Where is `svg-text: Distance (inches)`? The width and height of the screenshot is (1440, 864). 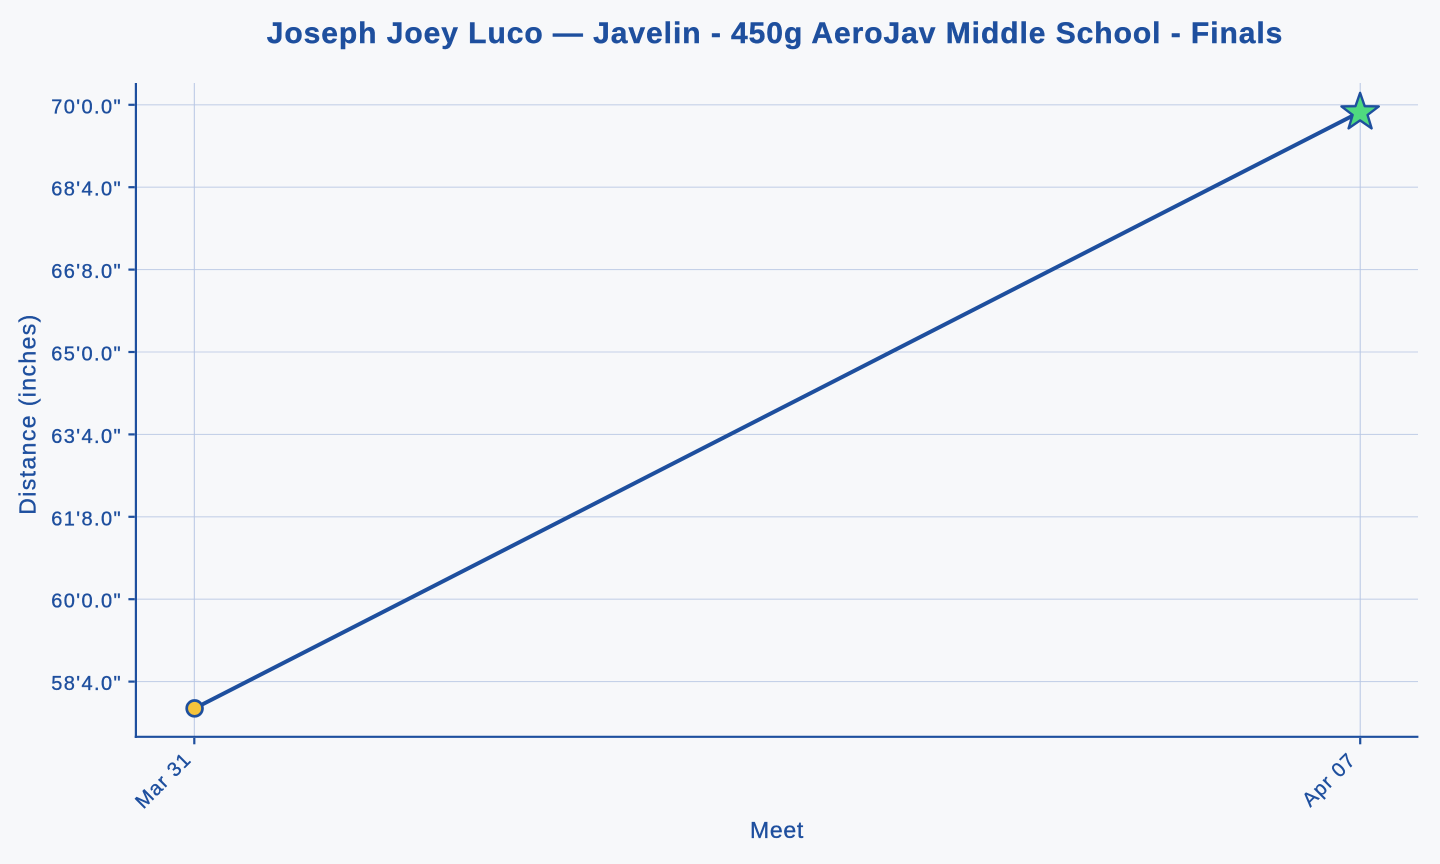
svg-text: Distance (inches) is located at coordinates (28, 413).